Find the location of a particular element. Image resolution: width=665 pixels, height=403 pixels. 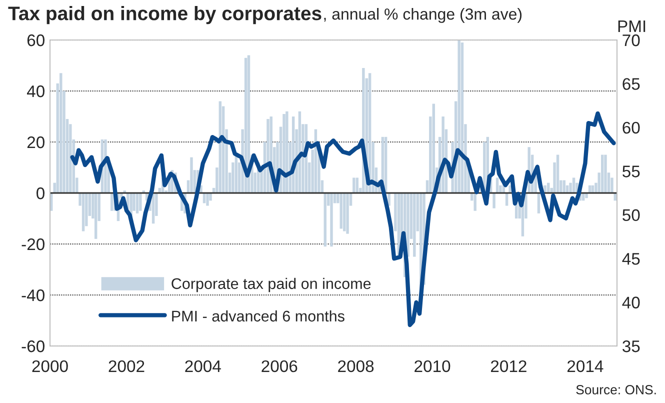

chart-title: Tax paid on income by corporates is located at coordinates (165, 15).